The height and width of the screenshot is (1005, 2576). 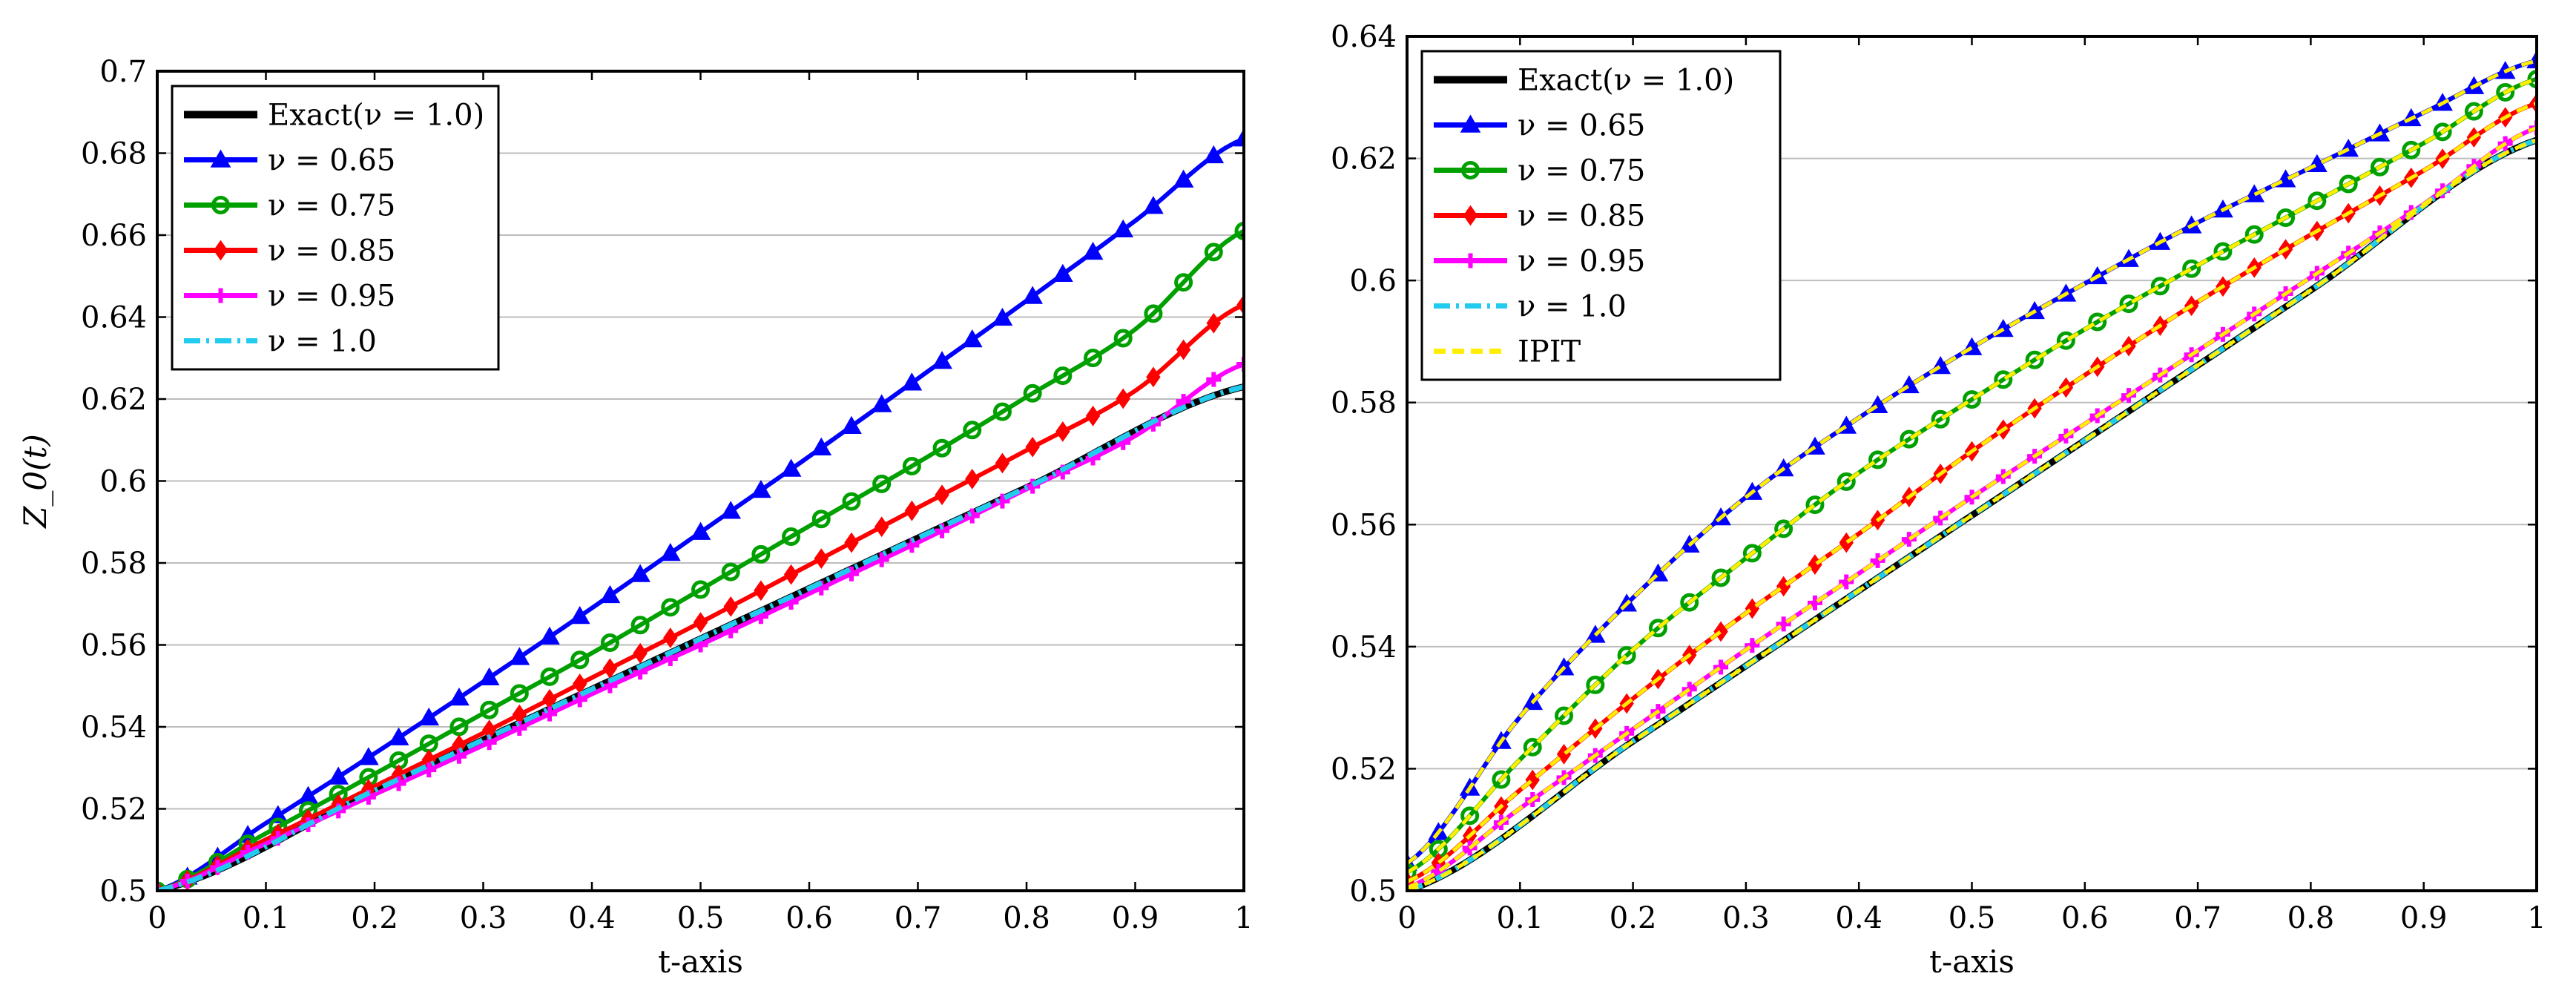 What do you see at coordinates (1406, 918) in the screenshot?
I see `x-tick-label: 0` at bounding box center [1406, 918].